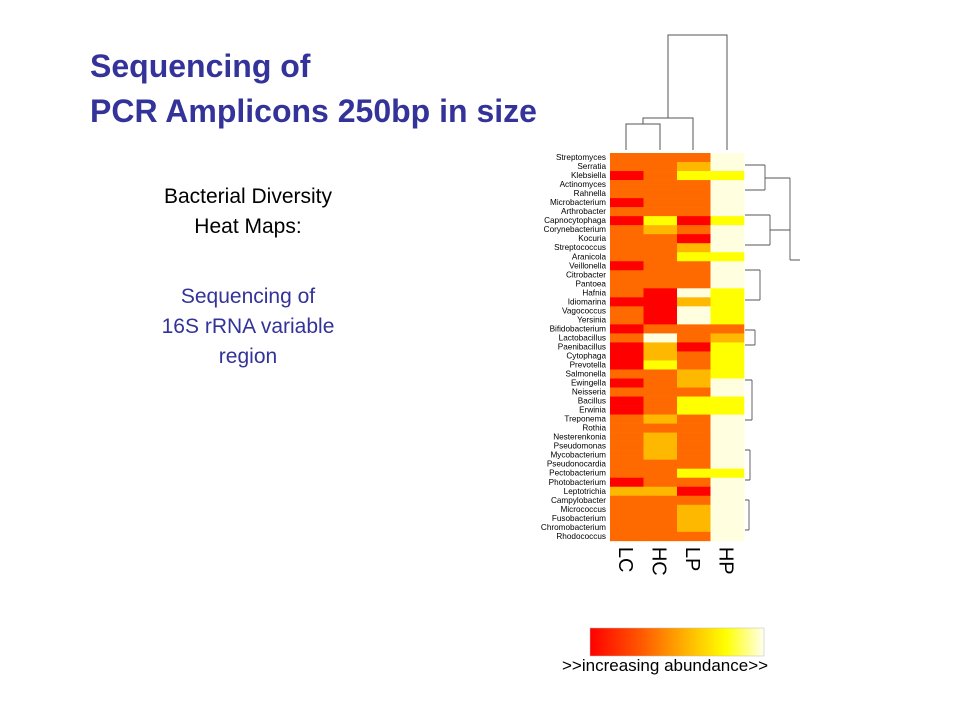 The image size is (960, 720). What do you see at coordinates (727, 257) in the screenshot?
I see `heatmap-cell-aranicola-hp` at bounding box center [727, 257].